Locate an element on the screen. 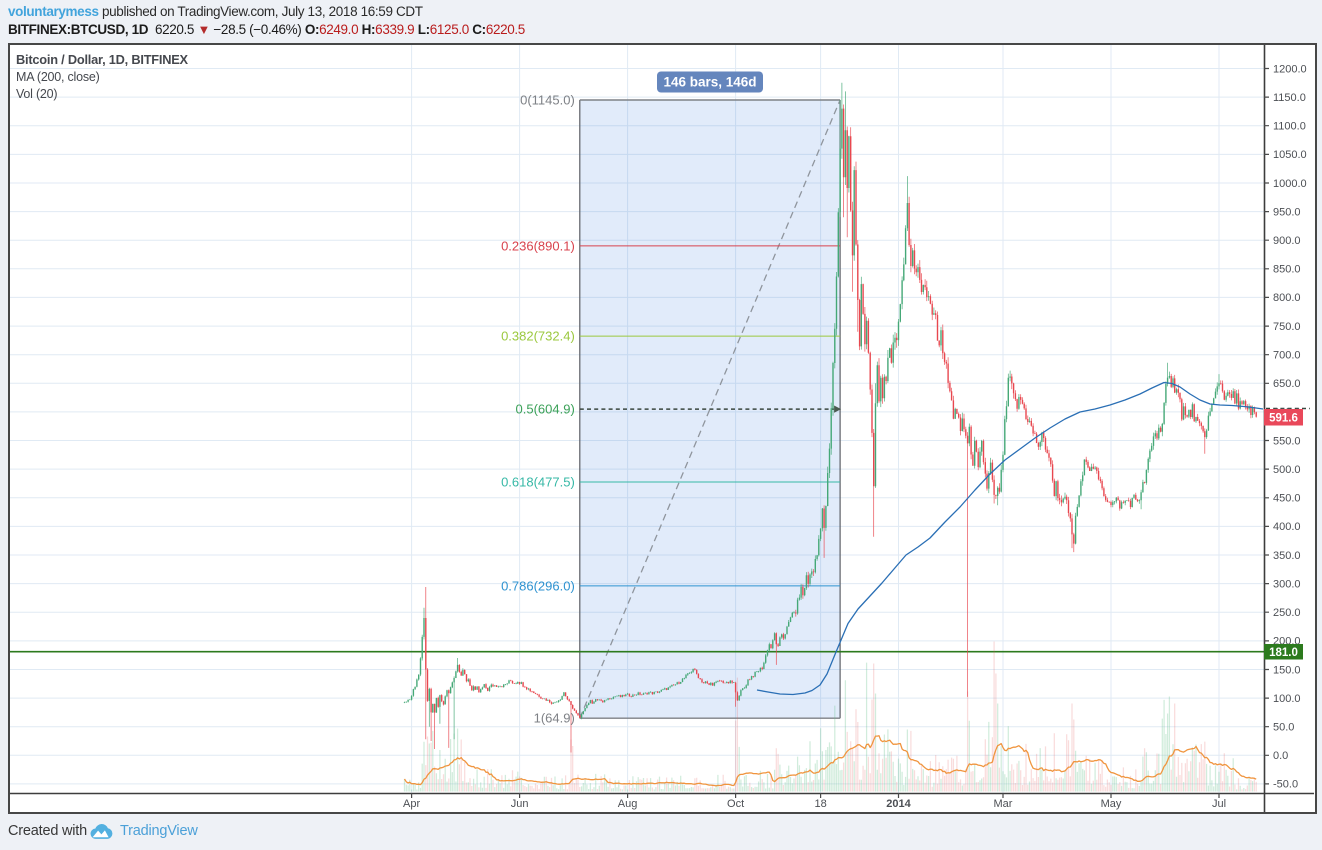 The width and height of the screenshot is (1322, 850). svg-text: 100.0 is located at coordinates (1287, 699).